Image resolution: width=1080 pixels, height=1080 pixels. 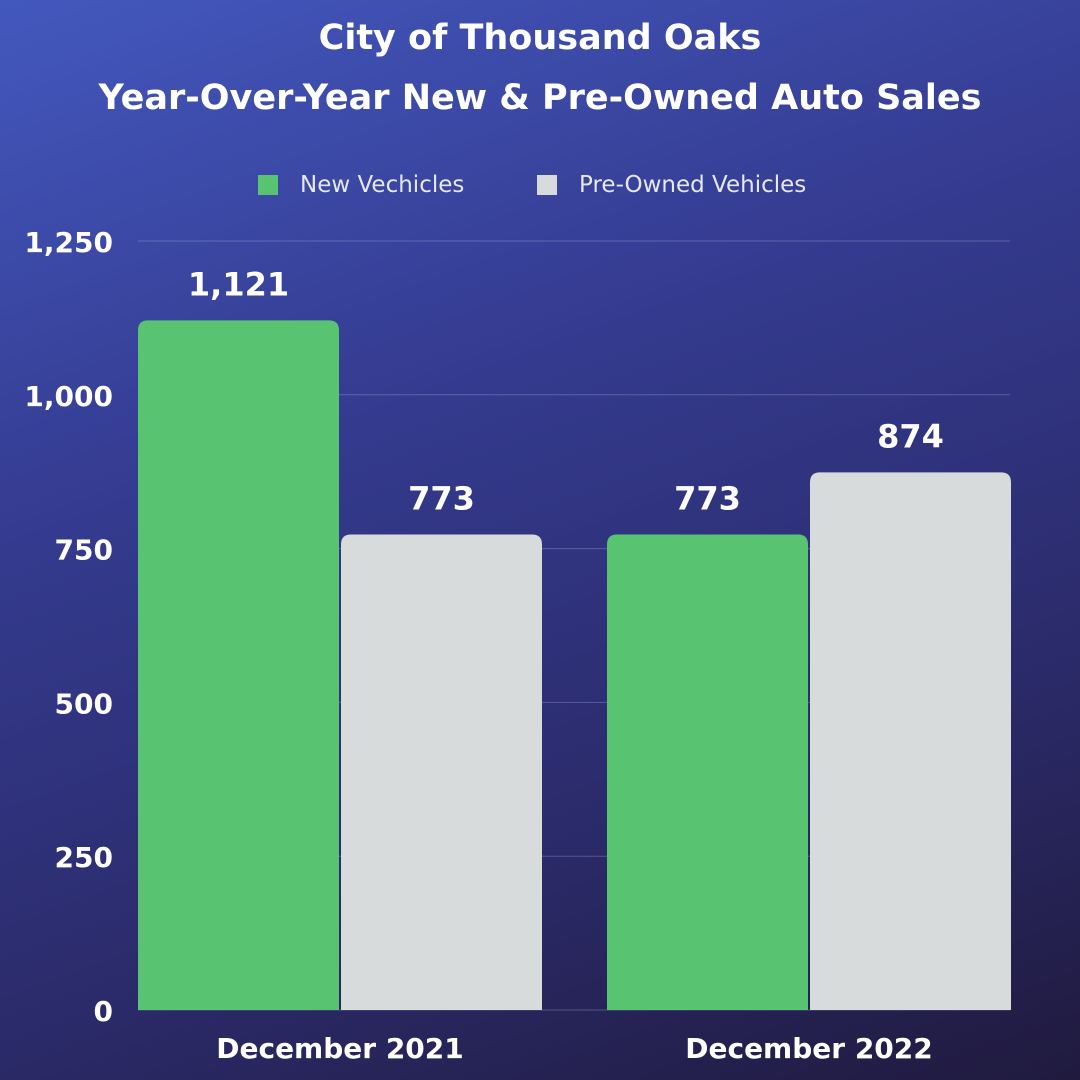 What do you see at coordinates (268, 185) in the screenshot?
I see `legend-swatch-new` at bounding box center [268, 185].